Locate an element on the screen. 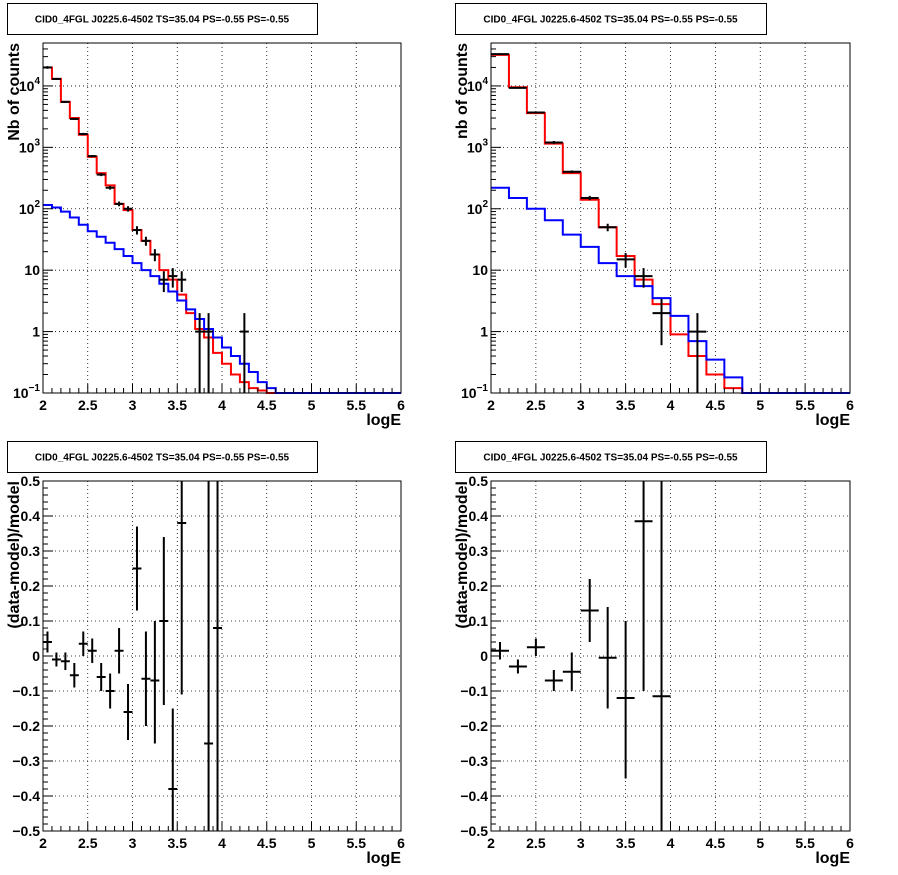  y-axis-label: (data-model)/model is located at coordinates (14, 555).